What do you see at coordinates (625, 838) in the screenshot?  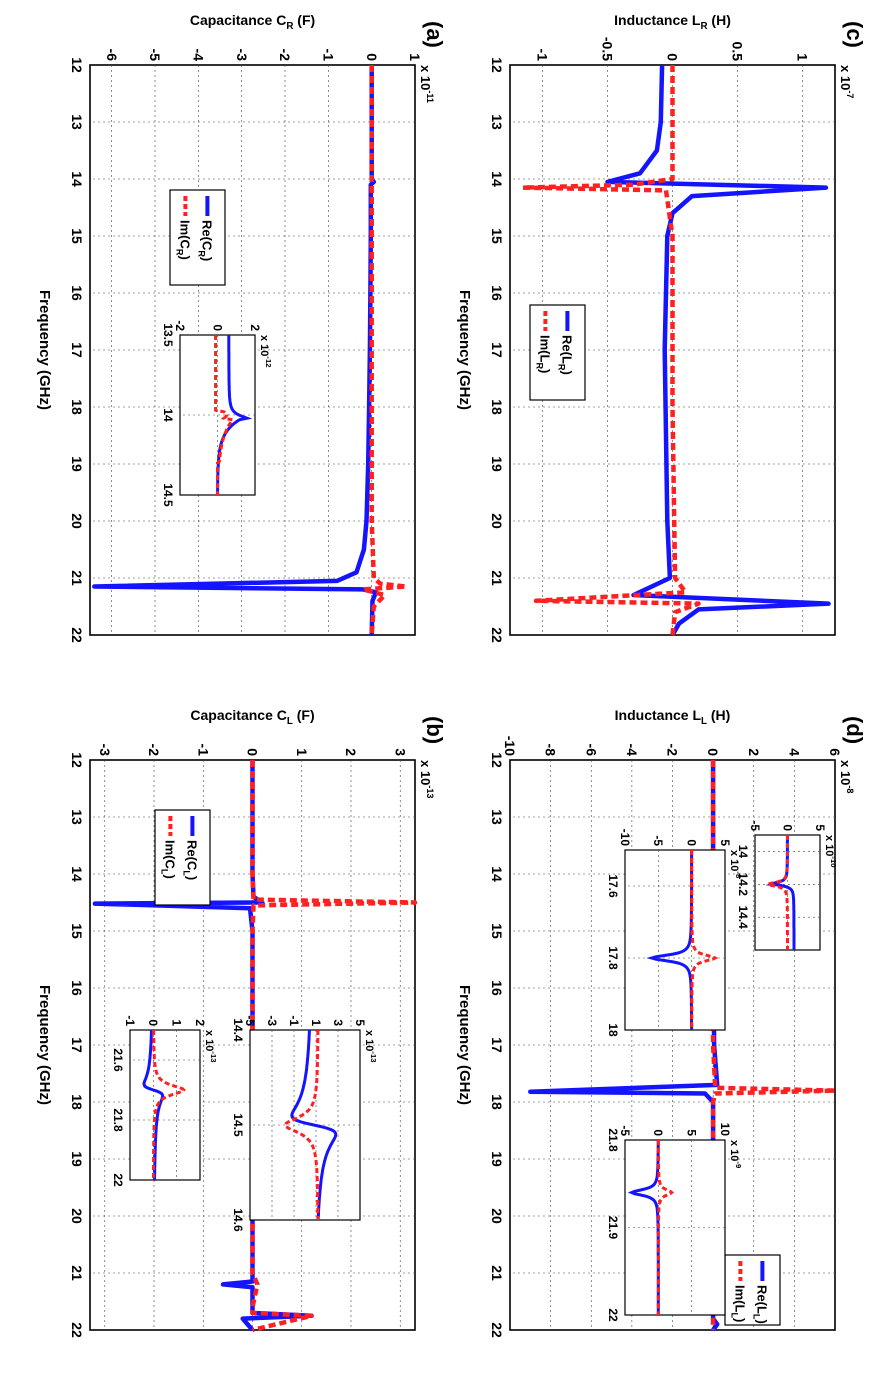 I see `d-inset2-y-tick-label: -10` at bounding box center [625, 838].